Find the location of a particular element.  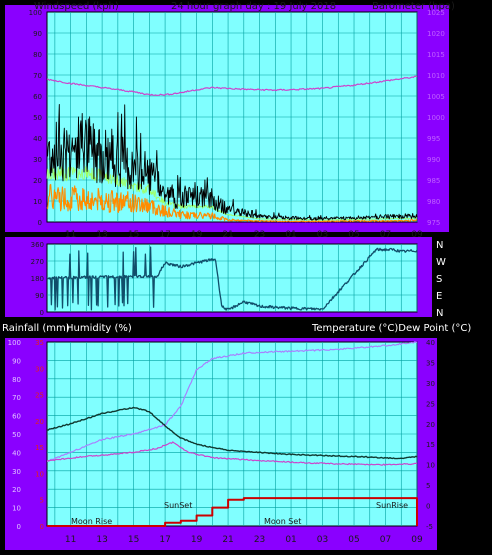

barometer-y-tick: 1000 is located at coordinates (436, 118).